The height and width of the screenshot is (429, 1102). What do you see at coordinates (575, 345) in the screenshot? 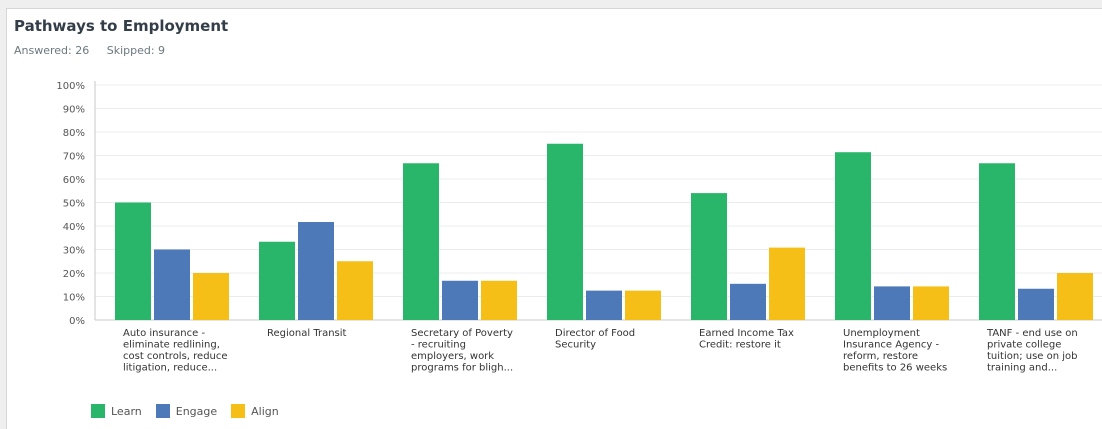
I see `x-category-label-line: Security` at bounding box center [575, 345].